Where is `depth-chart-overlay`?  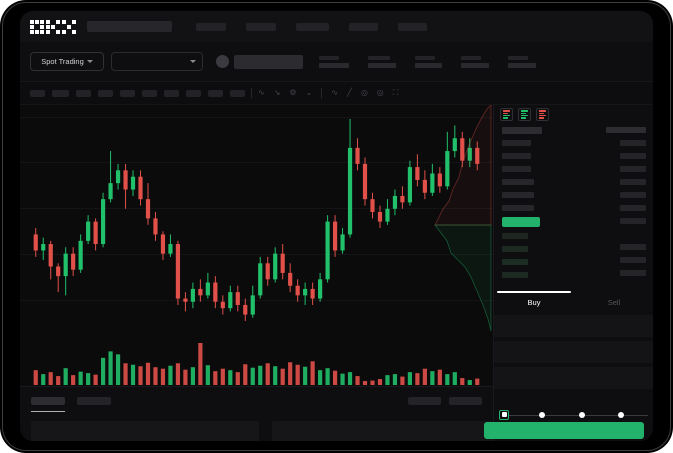 depth-chart-overlay is located at coordinates (463, 218).